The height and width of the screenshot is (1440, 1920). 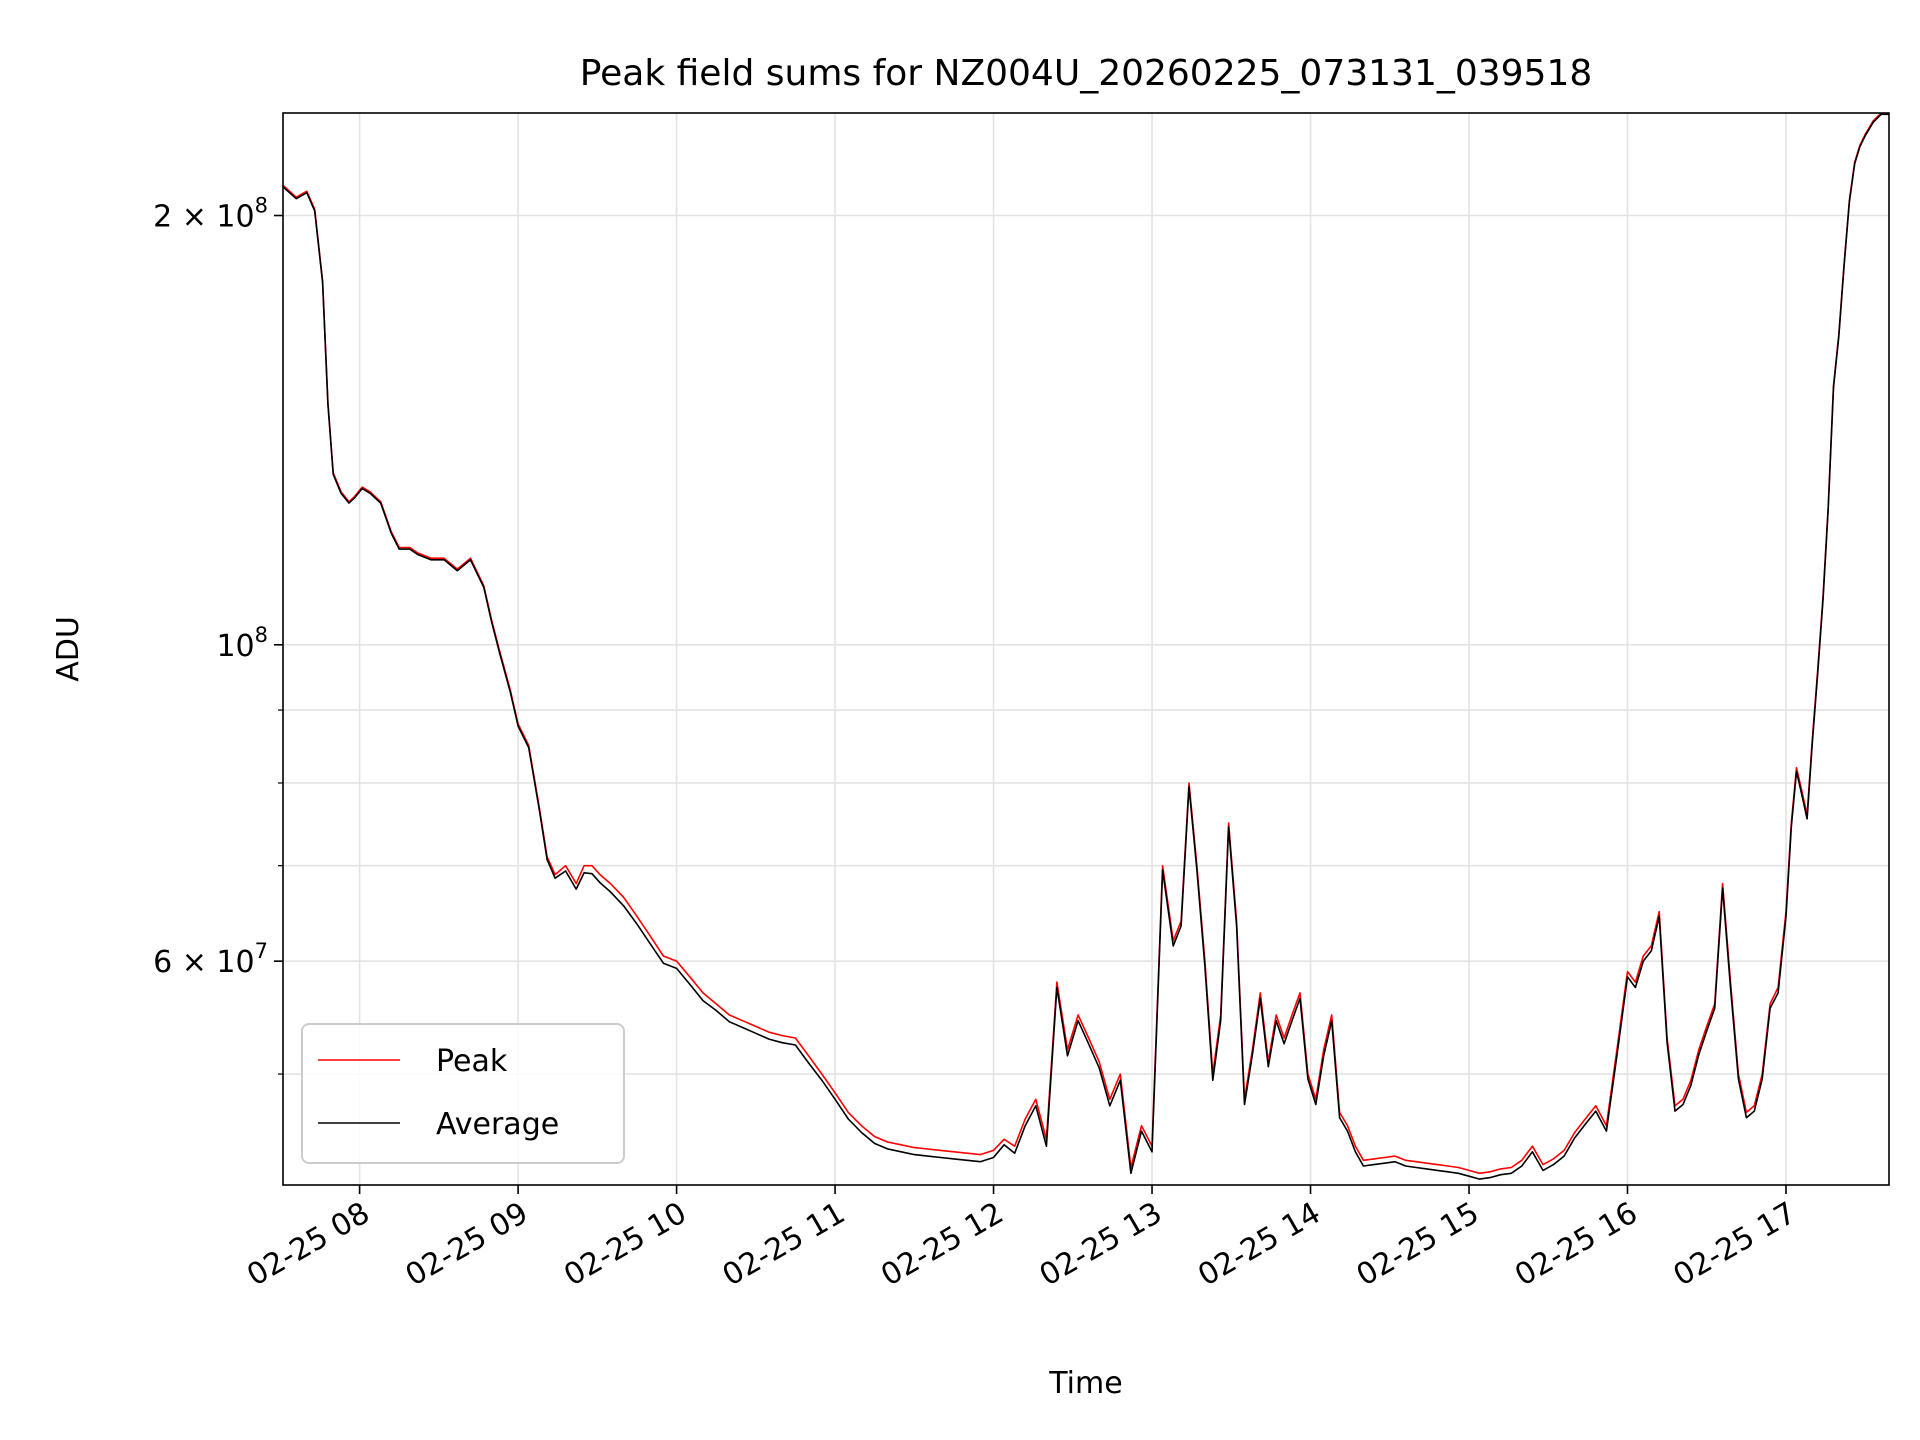 What do you see at coordinates (210, 959) in the screenshot?
I see `y-tick-label: 6 × 107` at bounding box center [210, 959].